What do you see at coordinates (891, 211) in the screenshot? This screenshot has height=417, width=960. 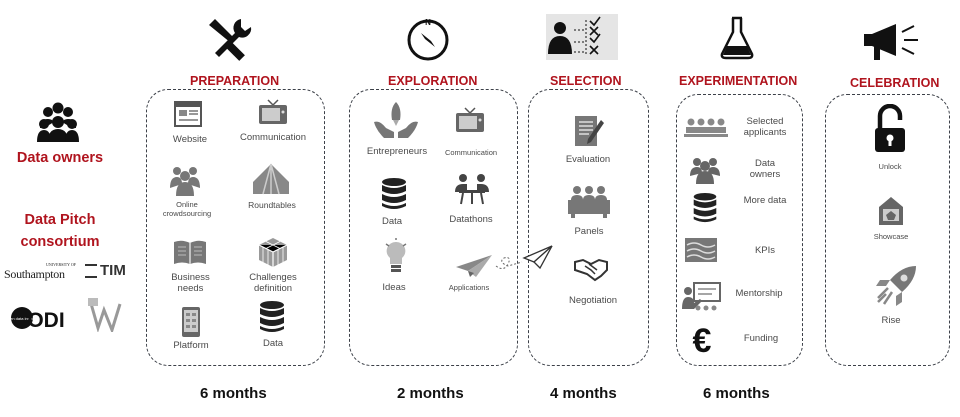 I see `showcase-icon` at bounding box center [891, 211].